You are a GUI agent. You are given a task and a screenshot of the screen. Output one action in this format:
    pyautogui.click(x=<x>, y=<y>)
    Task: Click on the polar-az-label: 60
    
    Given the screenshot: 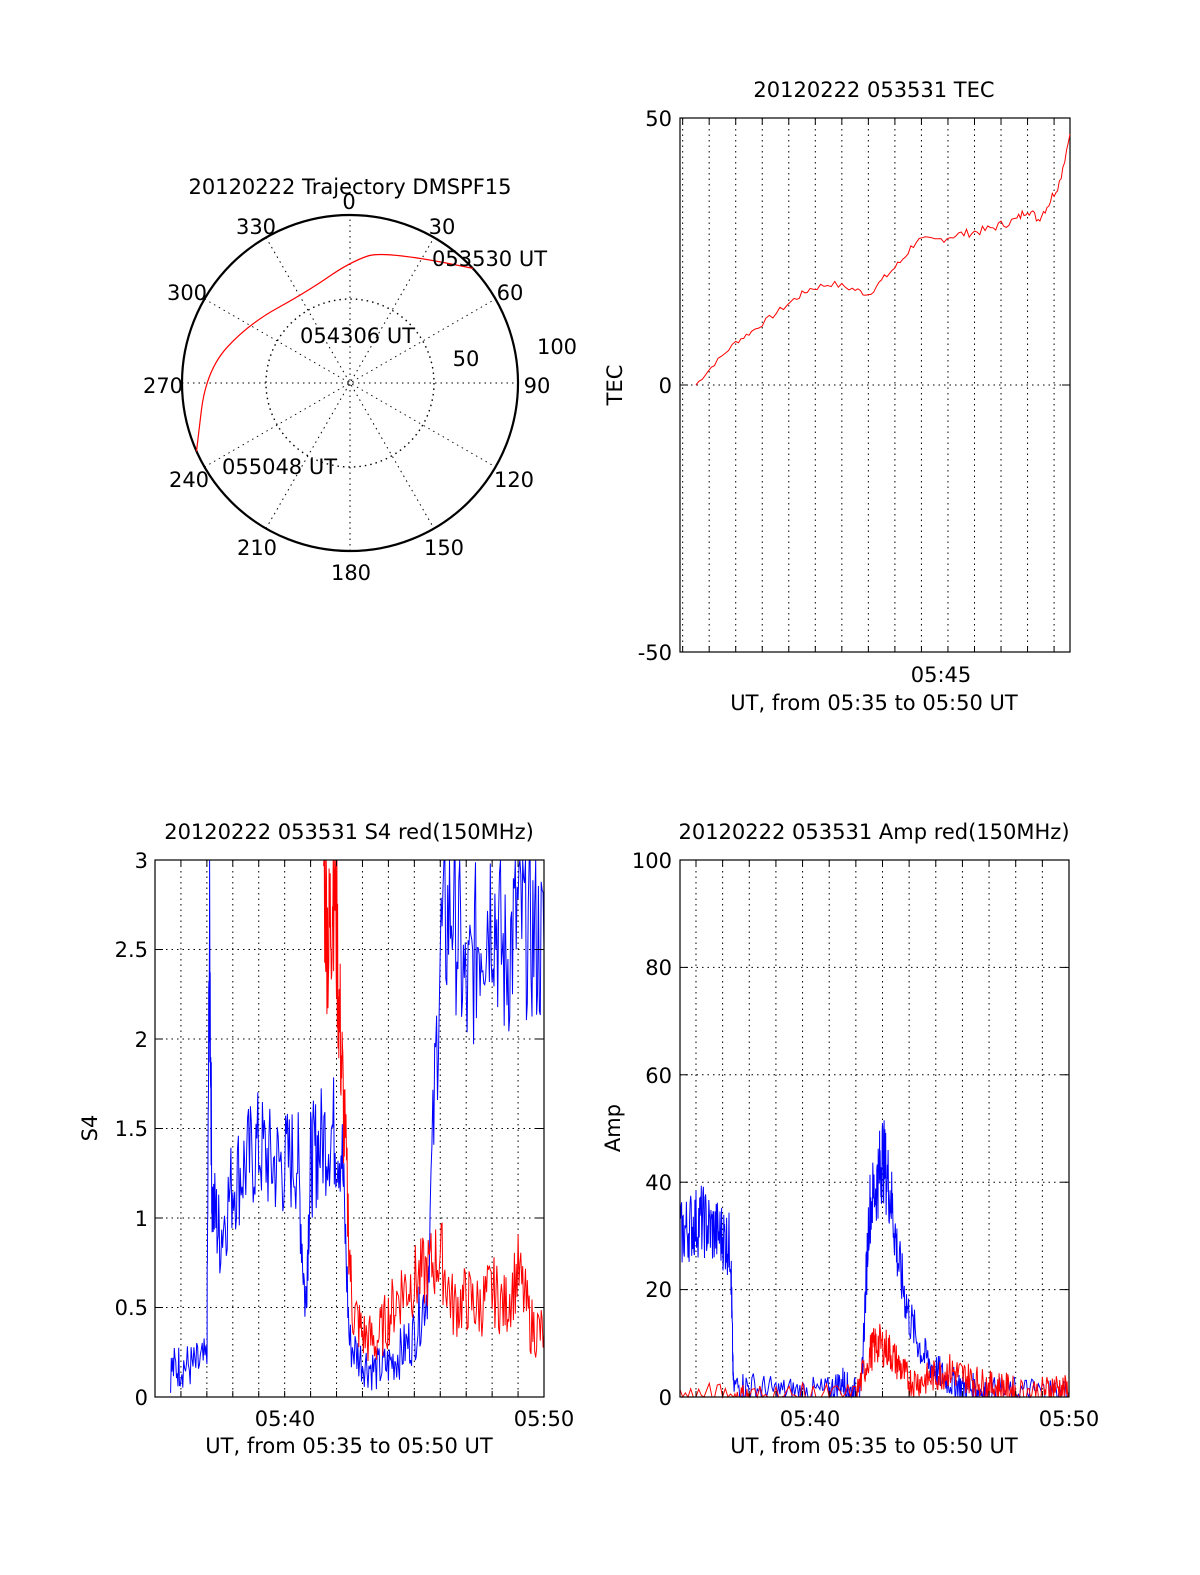 What is the action you would take?
    pyautogui.click(x=510, y=293)
    